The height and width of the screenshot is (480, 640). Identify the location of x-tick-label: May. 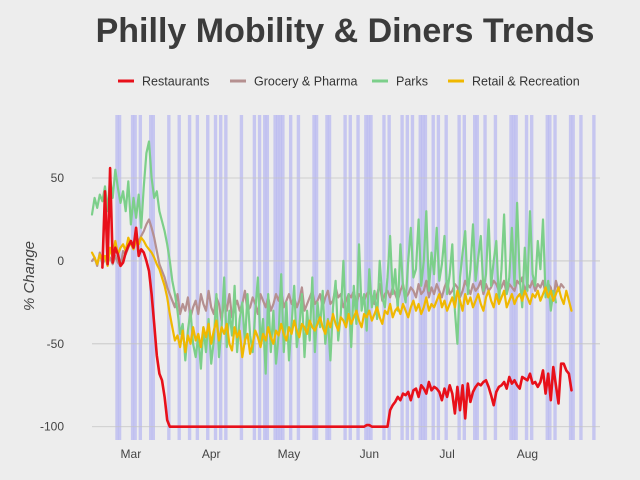
(289, 454).